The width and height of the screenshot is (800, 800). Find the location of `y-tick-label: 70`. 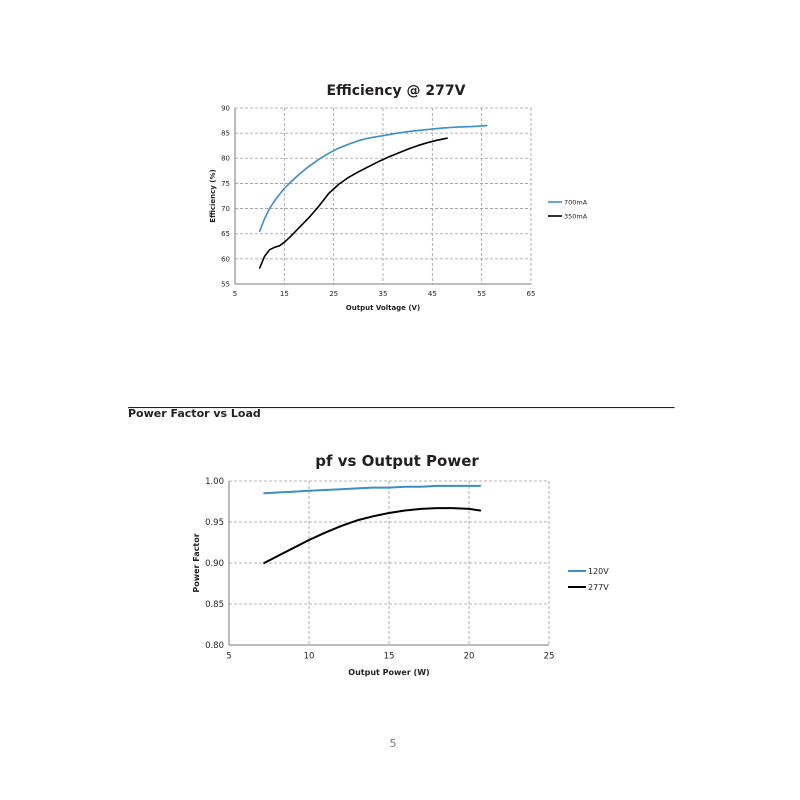

y-tick-label: 70 is located at coordinates (225, 209).